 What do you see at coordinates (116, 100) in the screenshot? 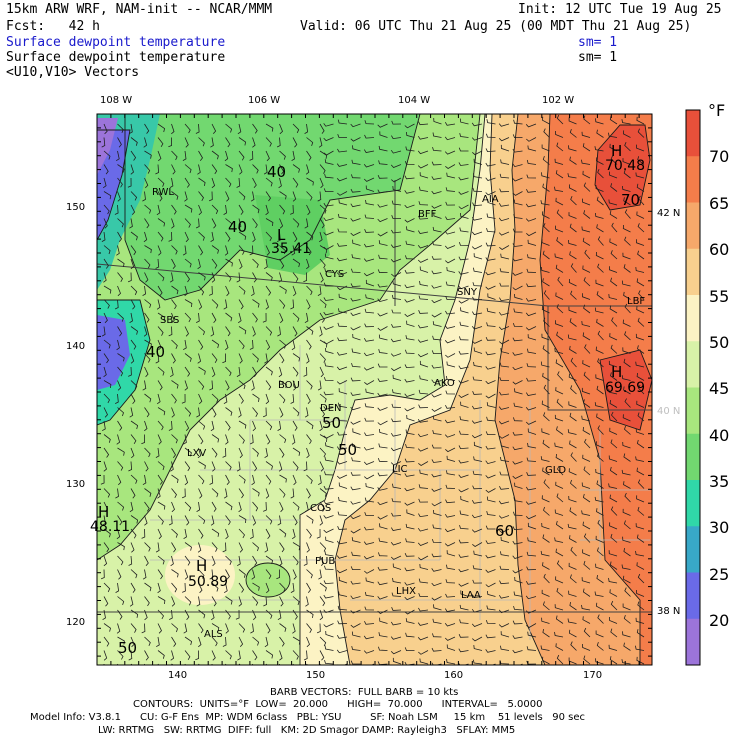
I see `lon-label-108w: 108 W` at bounding box center [116, 100].